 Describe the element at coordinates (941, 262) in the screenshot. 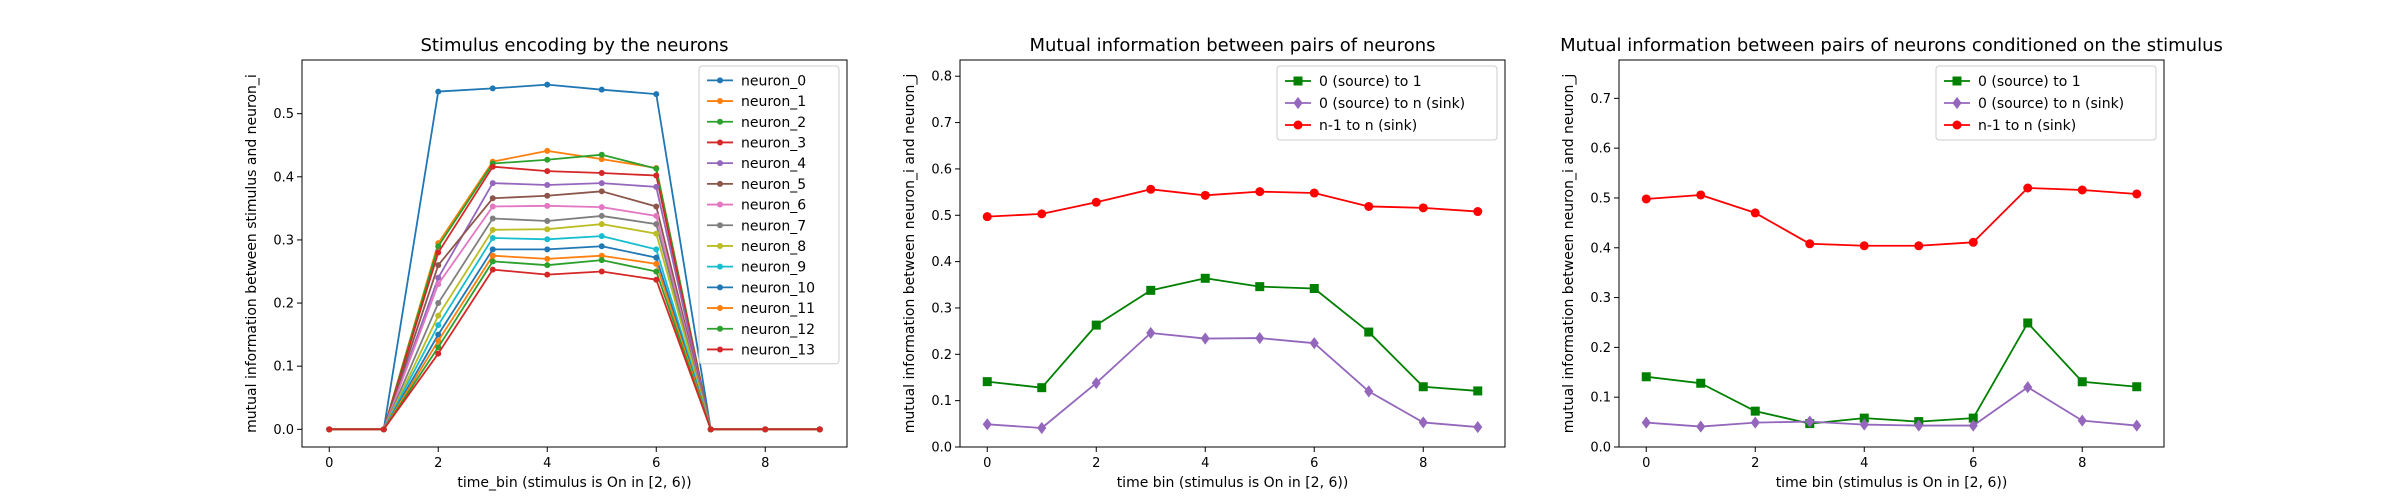

I see `y-tick-label: 0.4` at that location.